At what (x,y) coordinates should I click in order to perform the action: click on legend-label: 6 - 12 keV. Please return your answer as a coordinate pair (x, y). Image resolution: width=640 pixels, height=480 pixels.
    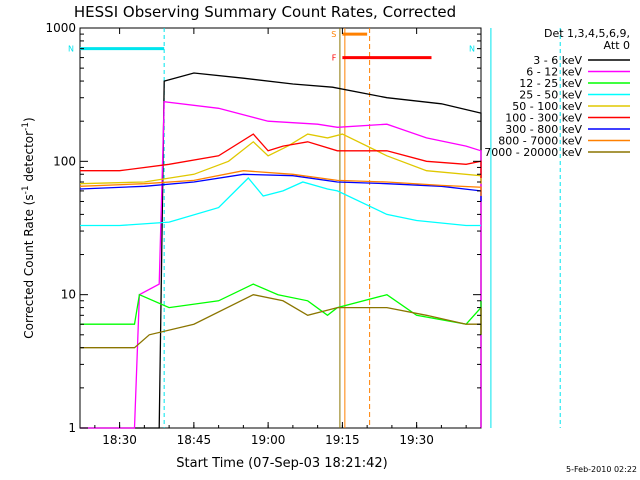
    Looking at the image, I should click on (554, 72).